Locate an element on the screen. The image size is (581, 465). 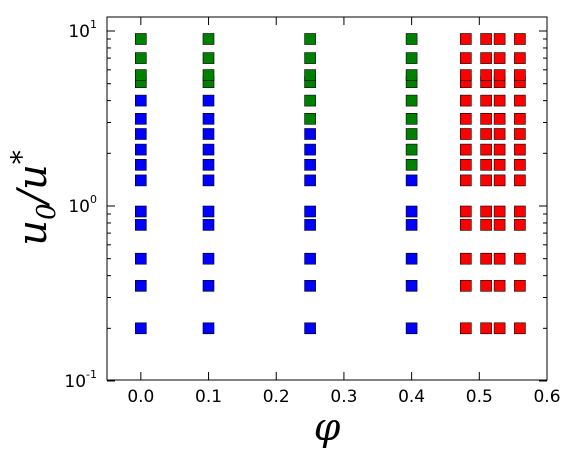
marker-s2-p45 is located at coordinates (520, 328).